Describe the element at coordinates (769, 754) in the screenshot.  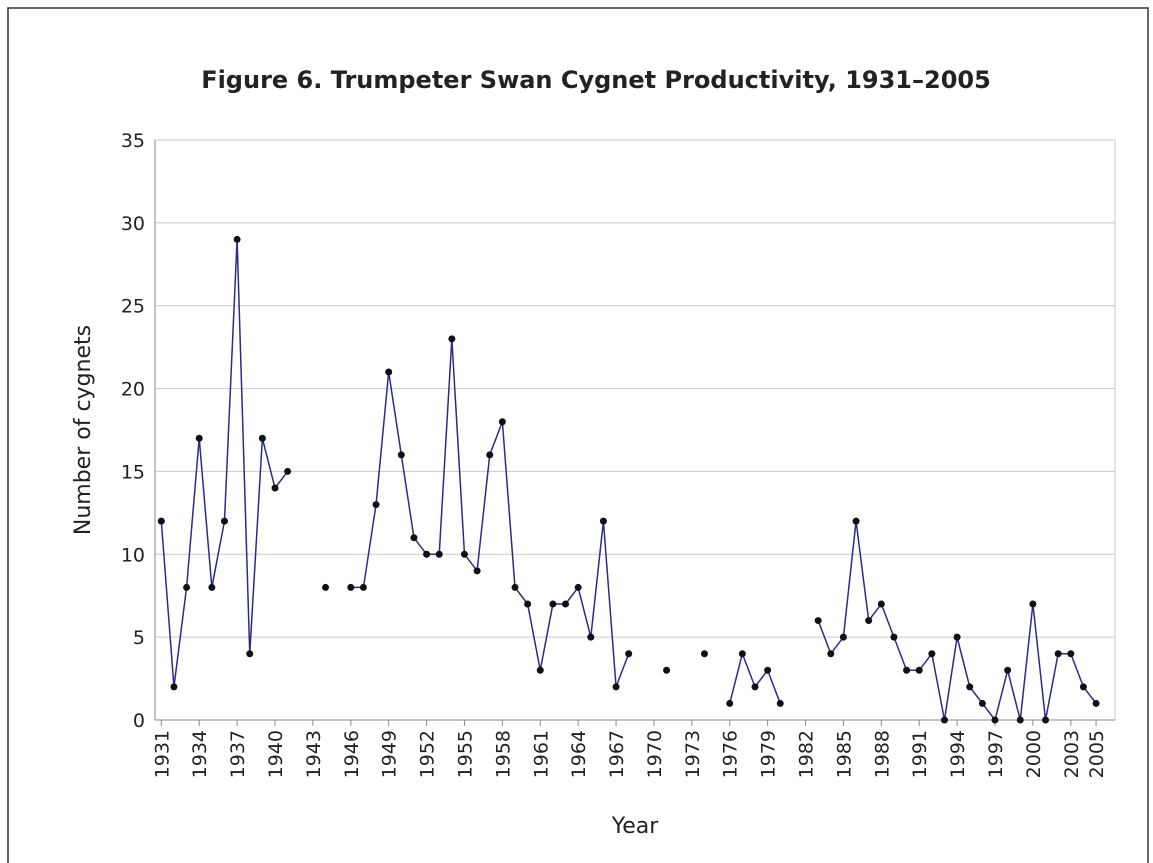
I see `x-tick-label: 1979` at that location.